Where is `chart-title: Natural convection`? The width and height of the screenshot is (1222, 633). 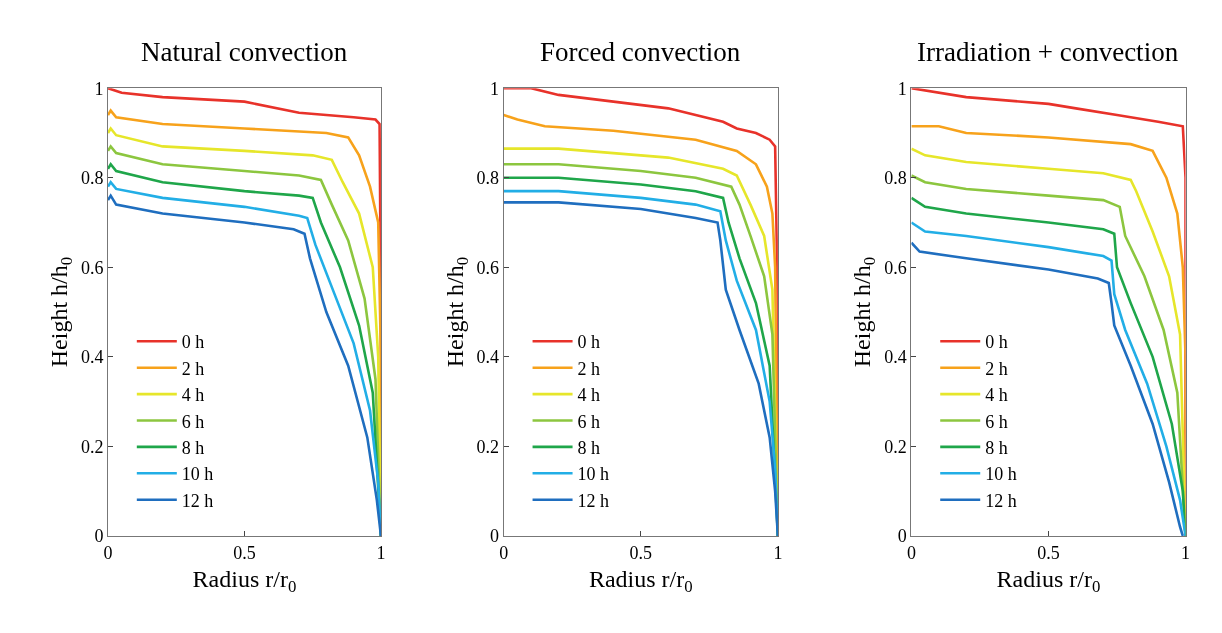 chart-title: Natural convection is located at coordinates (244, 52).